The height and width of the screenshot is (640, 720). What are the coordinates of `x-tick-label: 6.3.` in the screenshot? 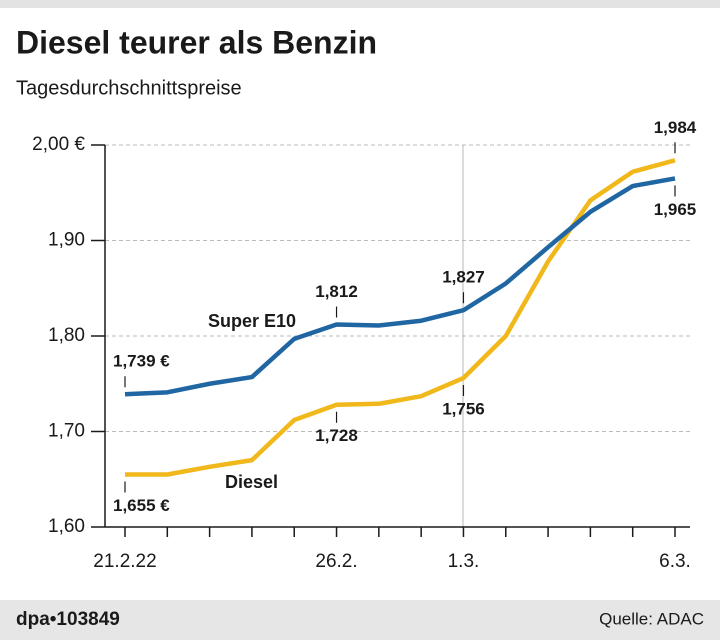 It's located at (675, 561).